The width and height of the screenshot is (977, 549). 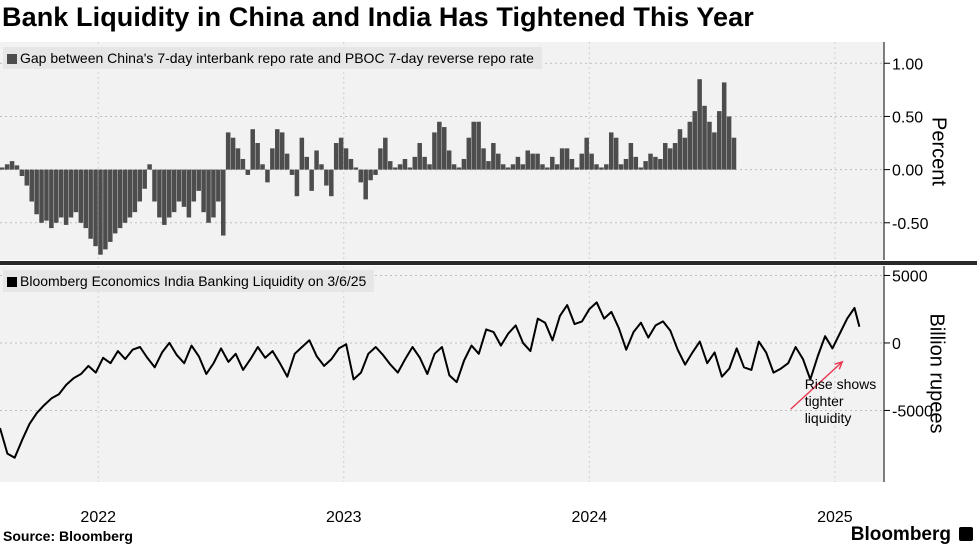 What do you see at coordinates (835, 517) in the screenshot?
I see `x-tick-label-2025: 2025` at bounding box center [835, 517].